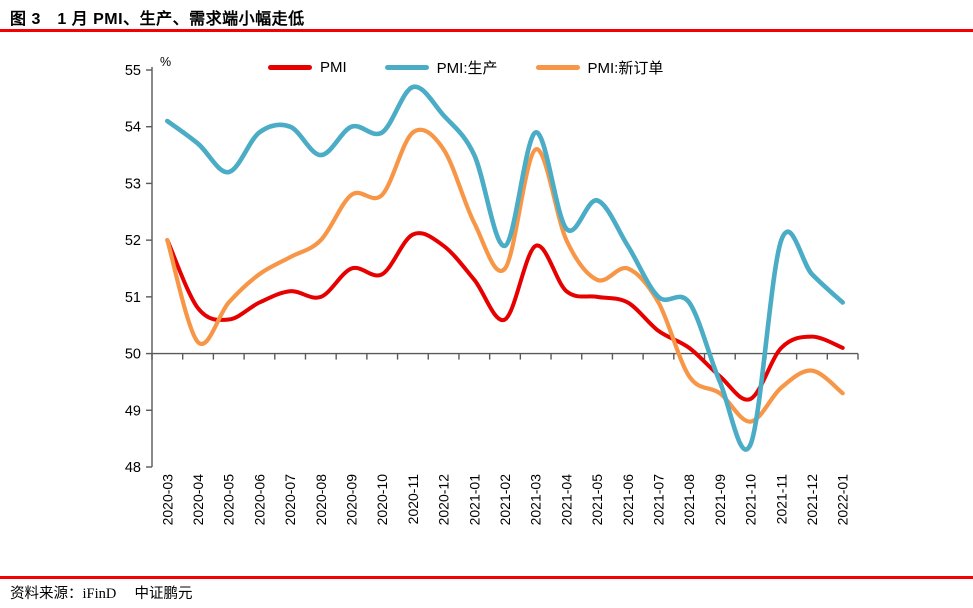 This screenshot has width=973, height=608. What do you see at coordinates (229, 500) in the screenshot?
I see `x-axis-tick-label: 2020-05` at bounding box center [229, 500].